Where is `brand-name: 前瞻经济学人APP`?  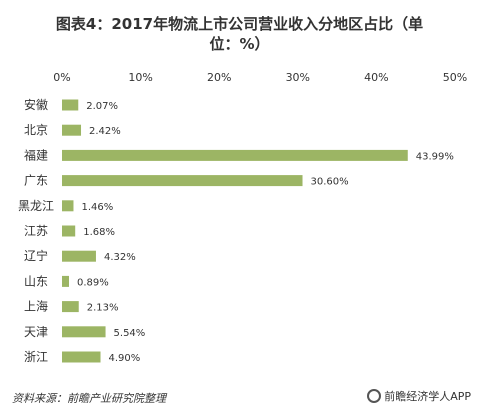
brand-name: 前瞻经济学人APP is located at coordinates (427, 396).